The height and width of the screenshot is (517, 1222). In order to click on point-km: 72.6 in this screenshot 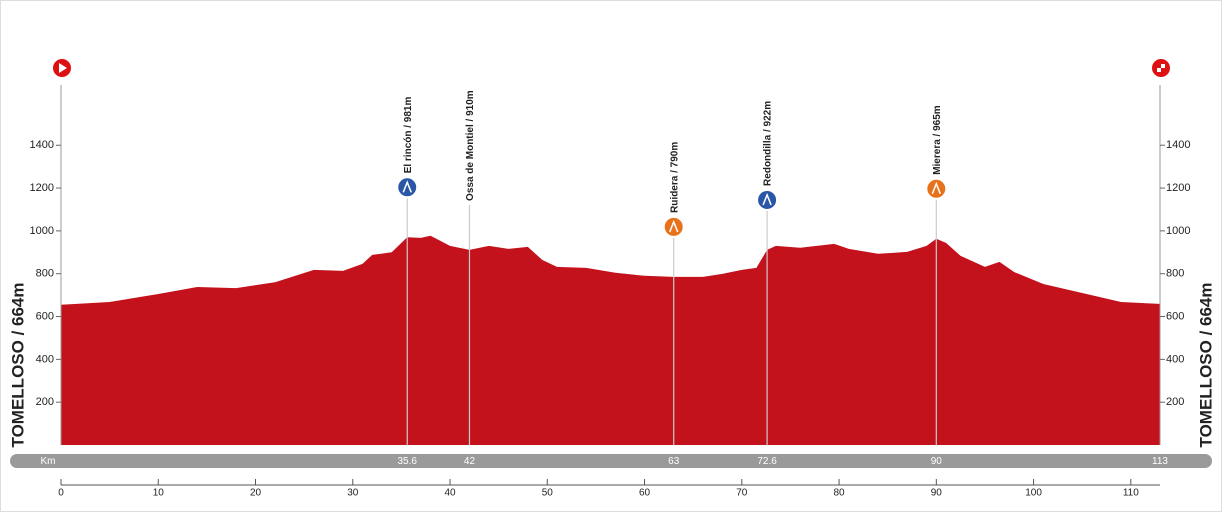, I will do `click(767, 461)`.